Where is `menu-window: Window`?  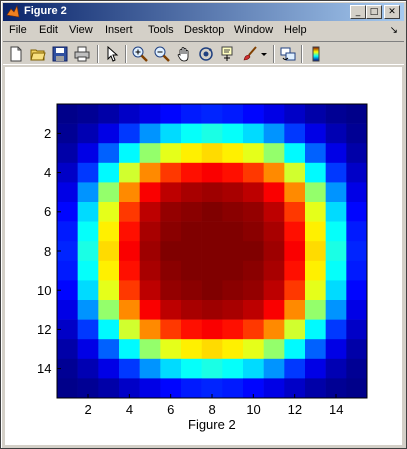 menu-window: Window is located at coordinates (254, 30).